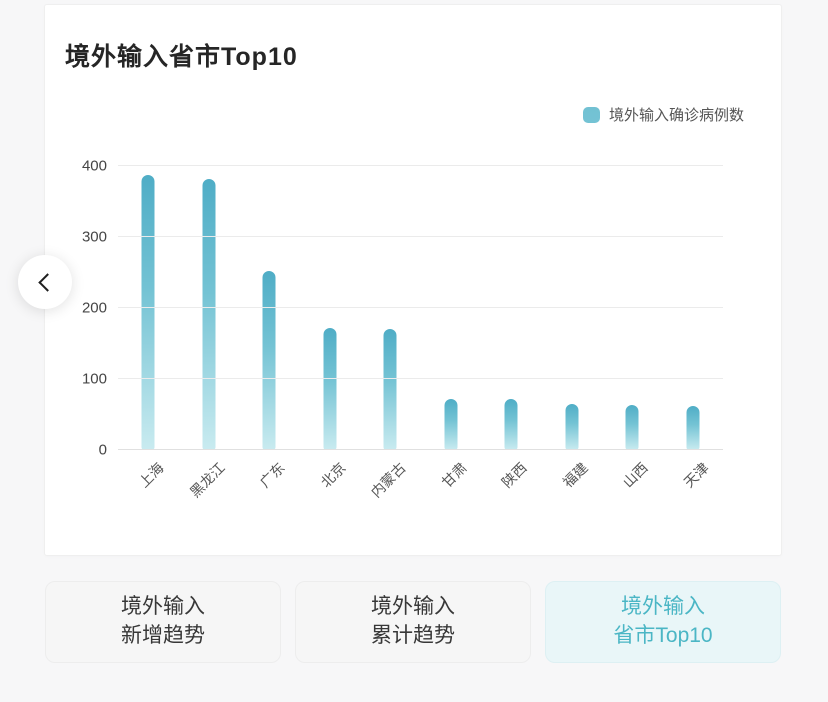 The height and width of the screenshot is (702, 828). Describe the element at coordinates (572, 328) in the screenshot. I see `bar-column: 福建` at that location.